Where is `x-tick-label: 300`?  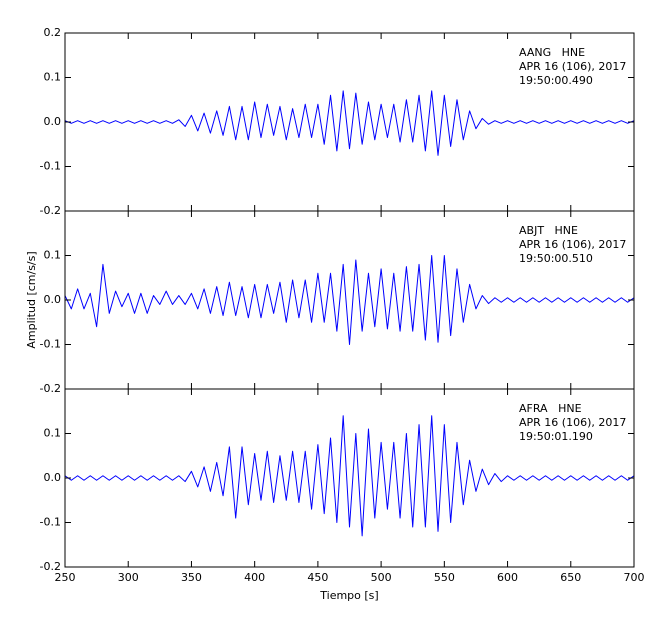
x-tick-label: 300 is located at coordinates (128, 577).